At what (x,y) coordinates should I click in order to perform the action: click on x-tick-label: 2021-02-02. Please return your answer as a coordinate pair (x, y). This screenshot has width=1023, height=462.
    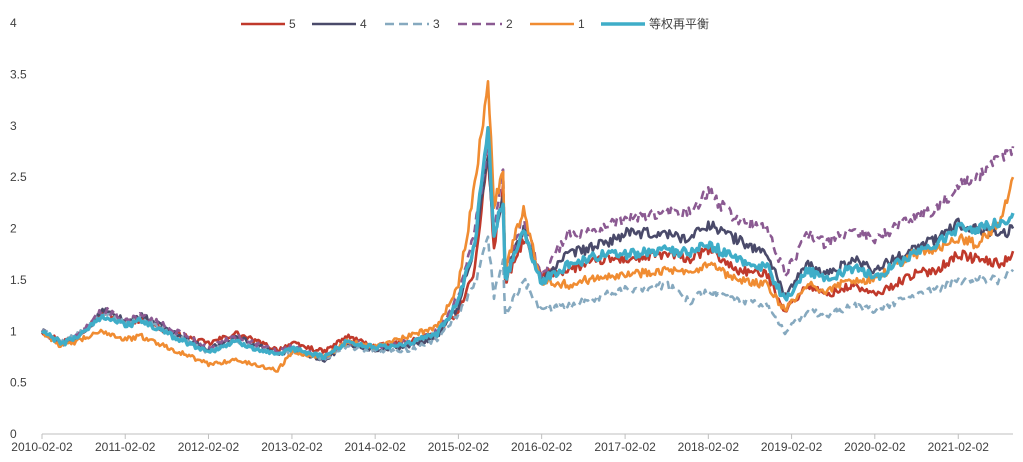
    Looking at the image, I should click on (959, 447).